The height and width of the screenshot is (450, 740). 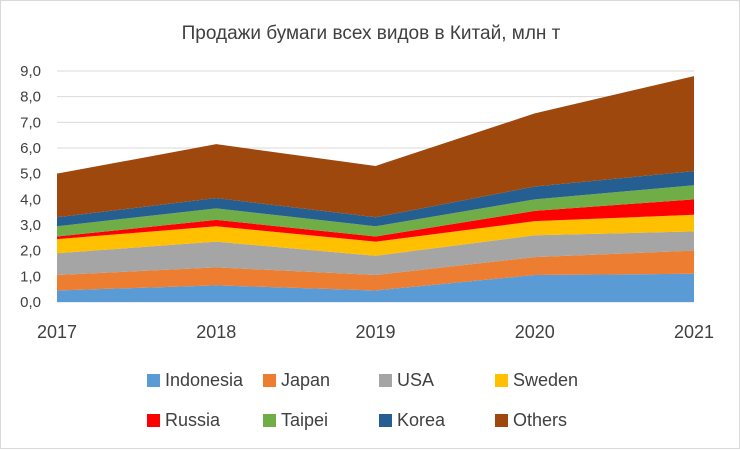 I want to click on legend-item-usa: USA, so click(x=406, y=380).